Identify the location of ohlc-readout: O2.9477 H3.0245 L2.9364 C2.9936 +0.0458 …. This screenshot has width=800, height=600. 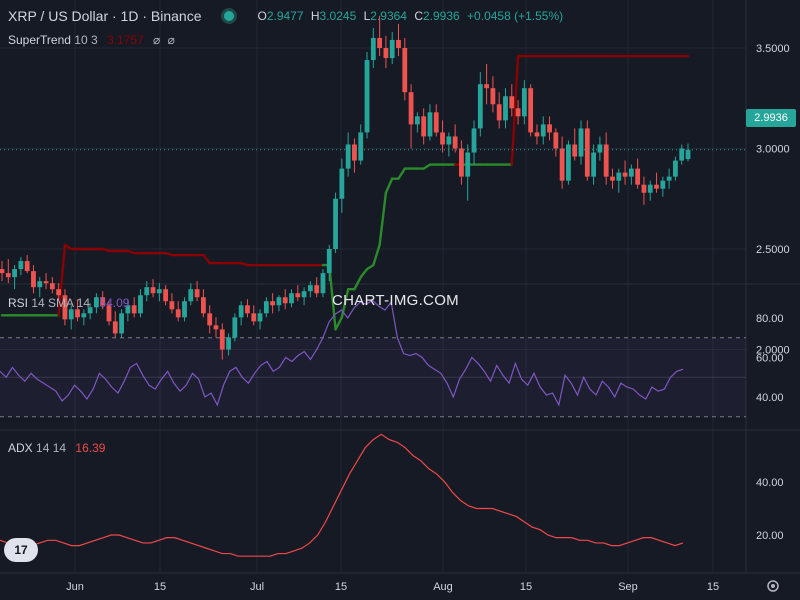
(412, 16).